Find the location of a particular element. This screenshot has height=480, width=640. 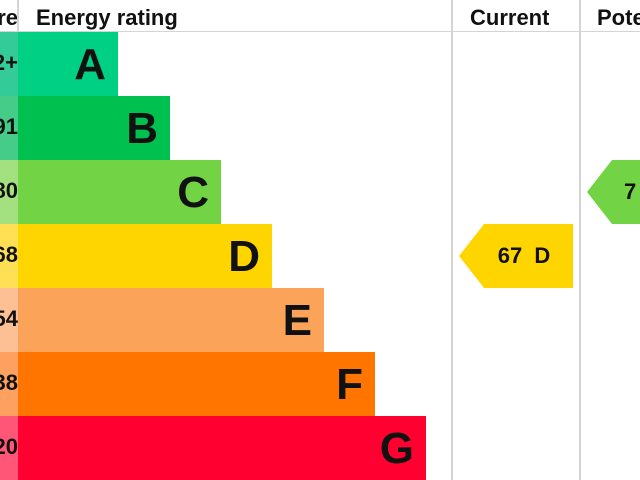

current-rating-label: 67 D is located at coordinates (524, 255).